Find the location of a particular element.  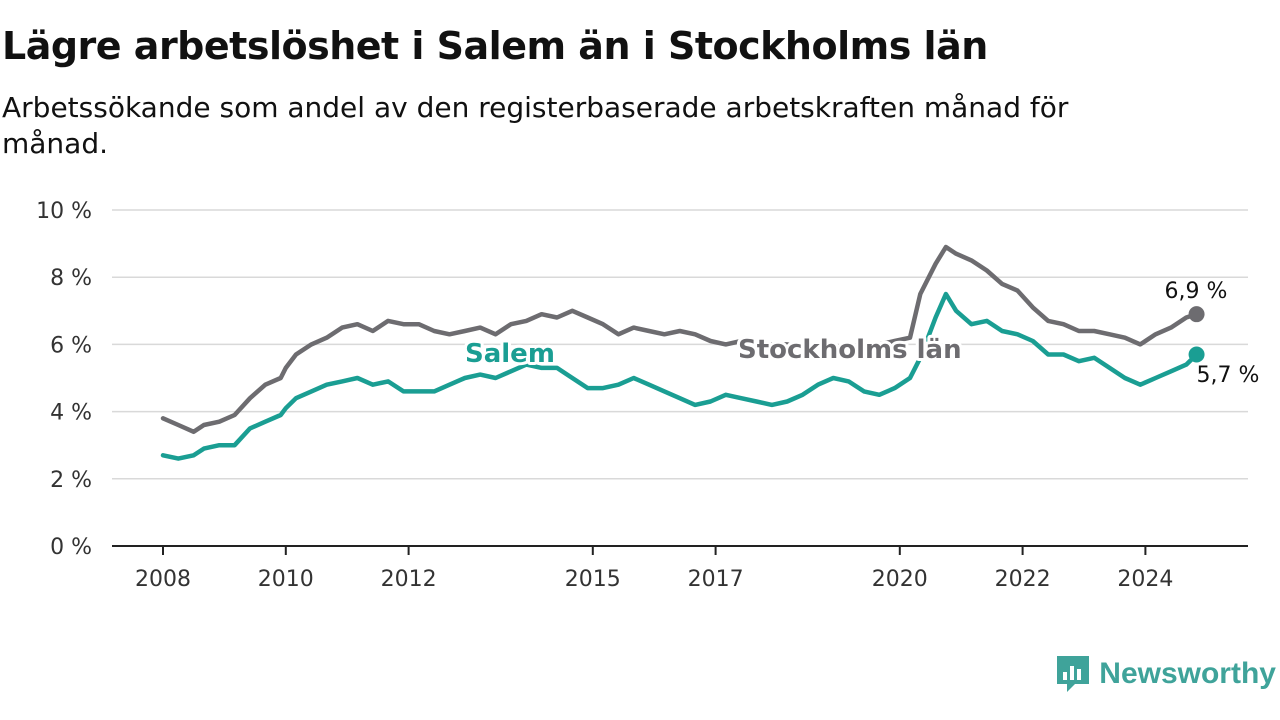

x-axis-ticks: 2008 2010 2012 2015 2017 2020 2022 2024 is located at coordinates (654, 569).